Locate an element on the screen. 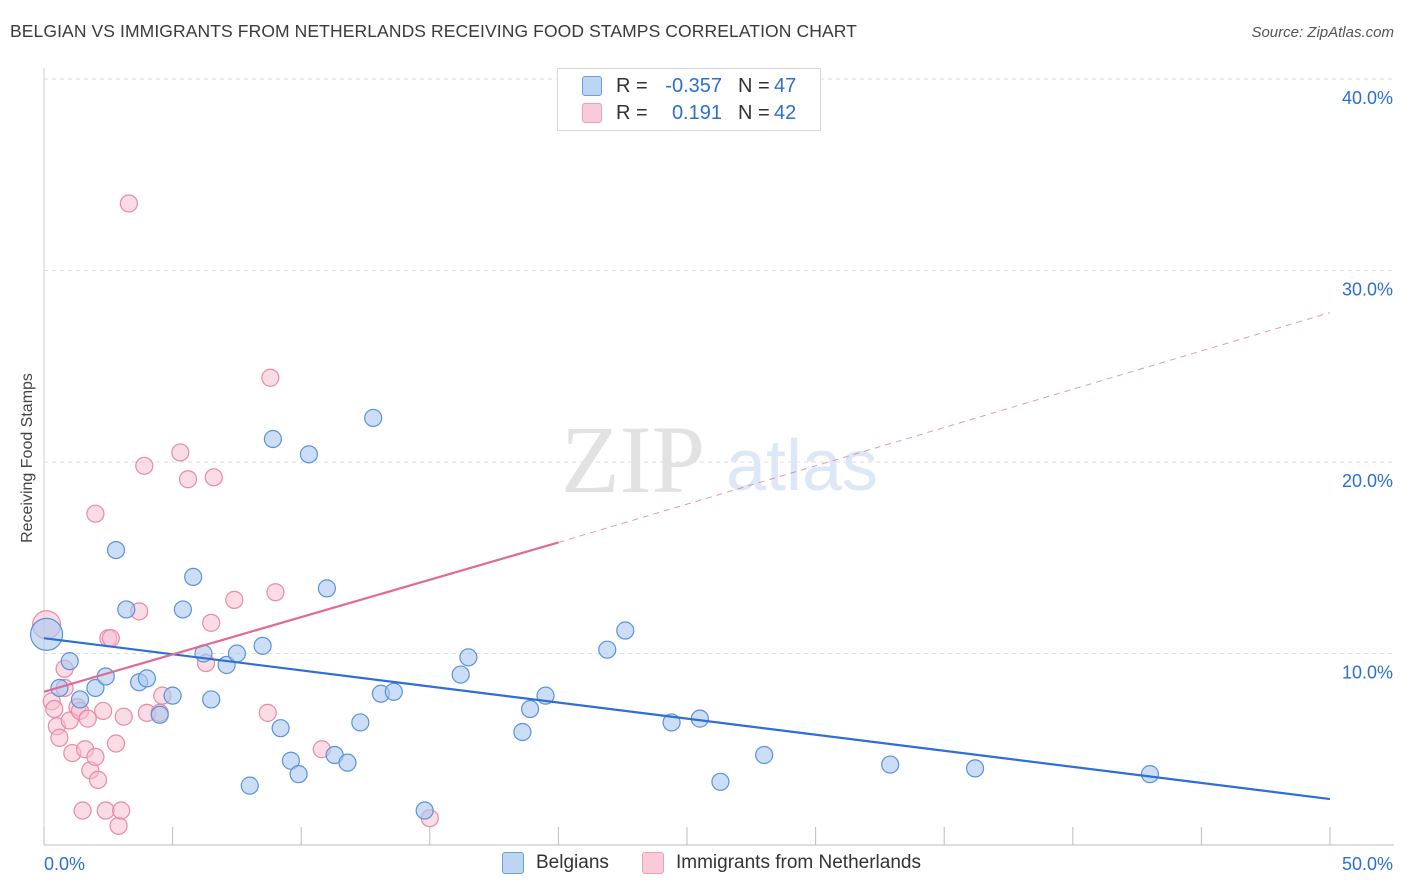 The height and width of the screenshot is (892, 1406). y-tick-label-2: 30.0% is located at coordinates (1367, 290).